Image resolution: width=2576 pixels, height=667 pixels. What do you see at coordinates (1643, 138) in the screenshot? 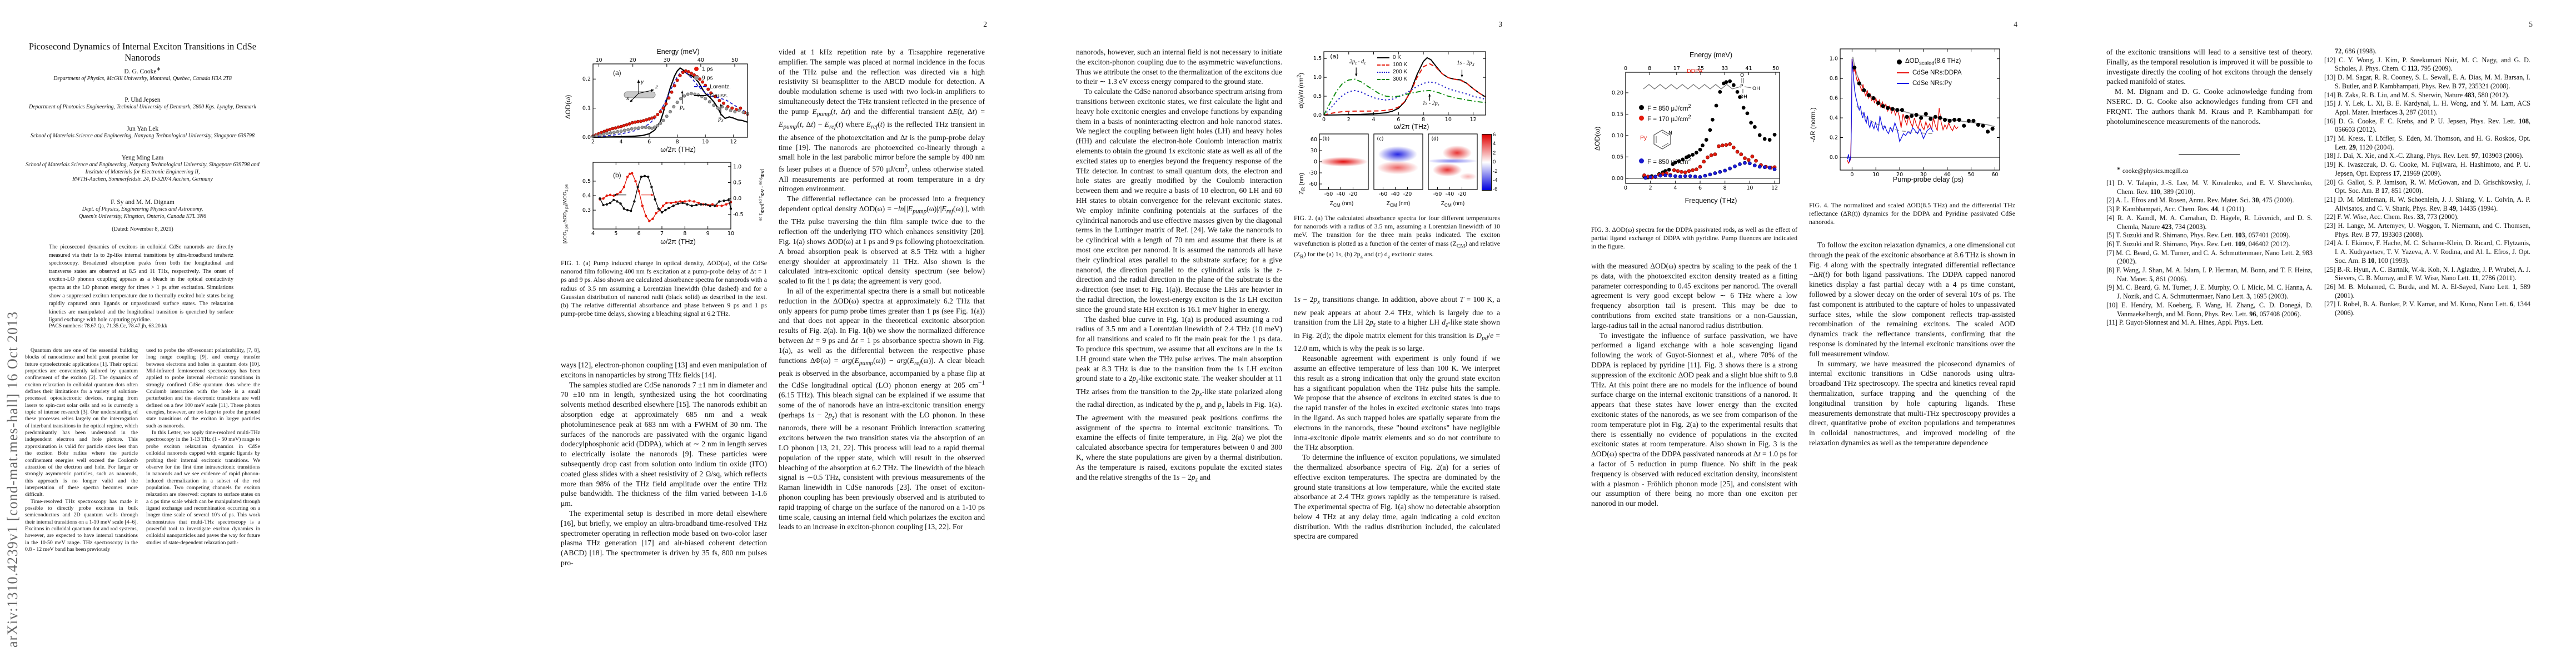
I see `py-label: Py` at bounding box center [1643, 138].